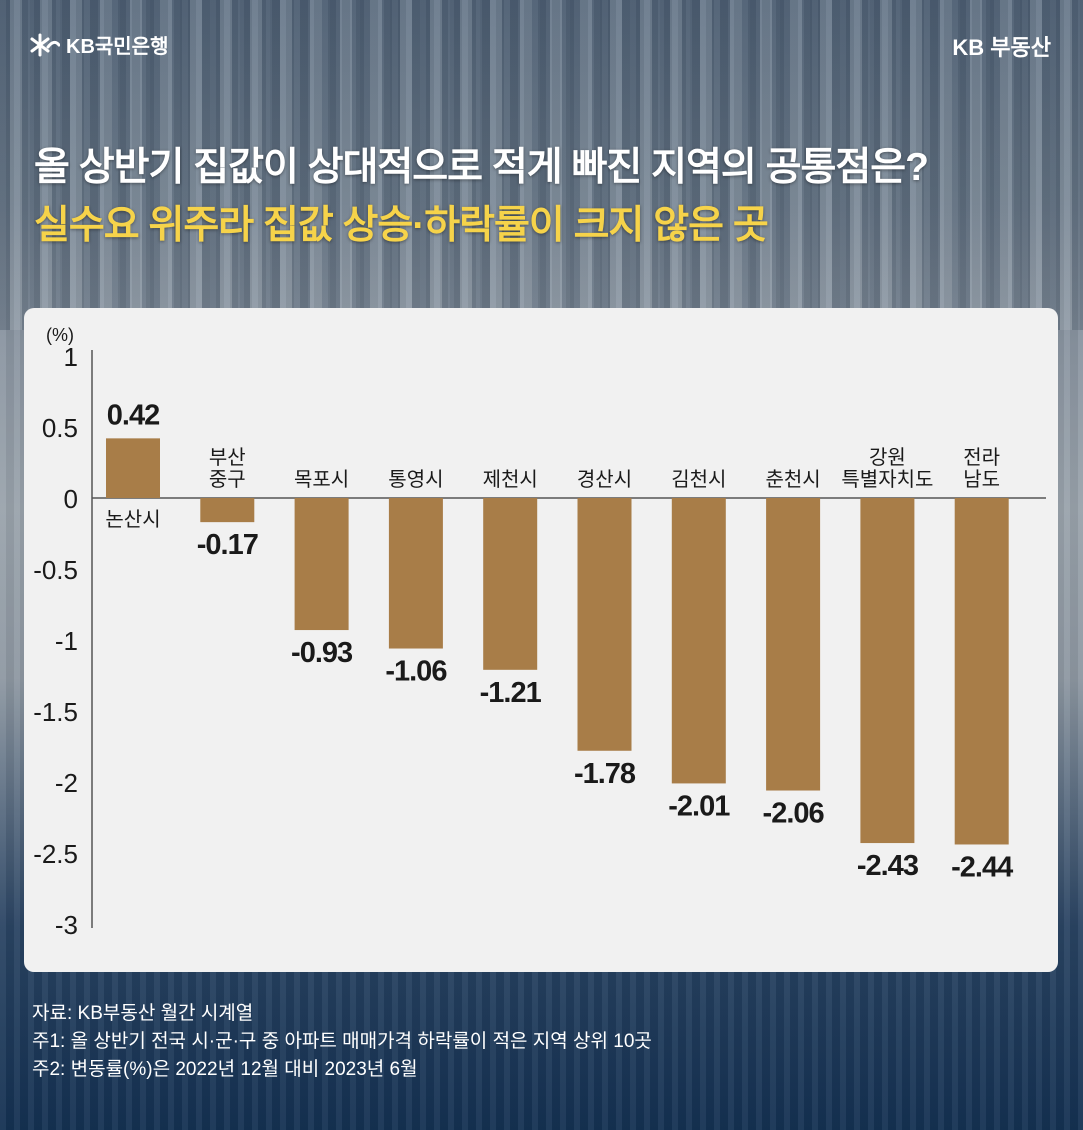 The image size is (1083, 1130). Describe the element at coordinates (66, 925) in the screenshot. I see `y-tick-label: -3` at that location.